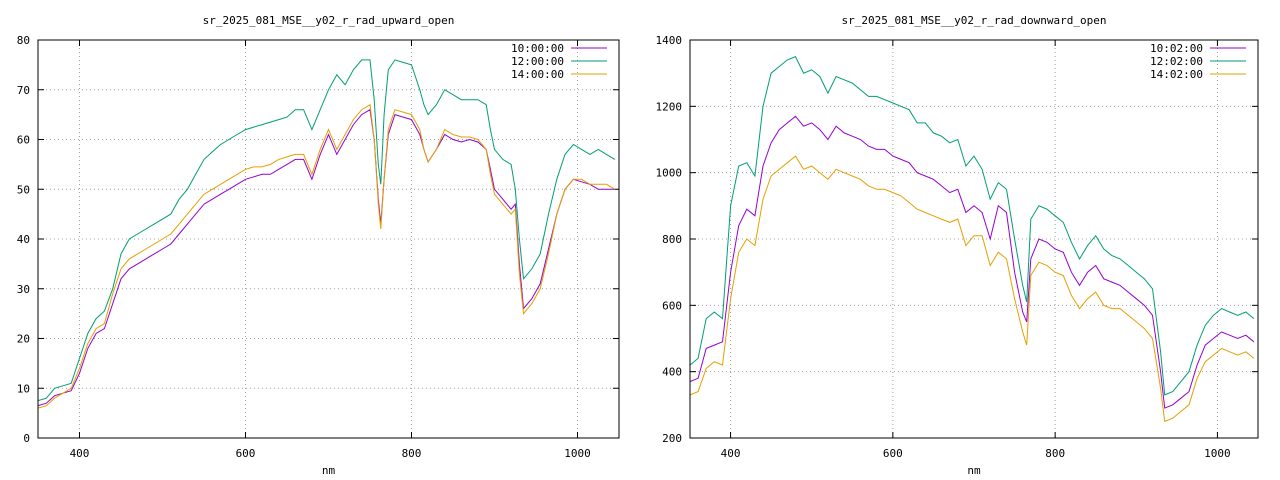  Describe the element at coordinates (23, 239) in the screenshot. I see `y-tick-label: 40` at that location.